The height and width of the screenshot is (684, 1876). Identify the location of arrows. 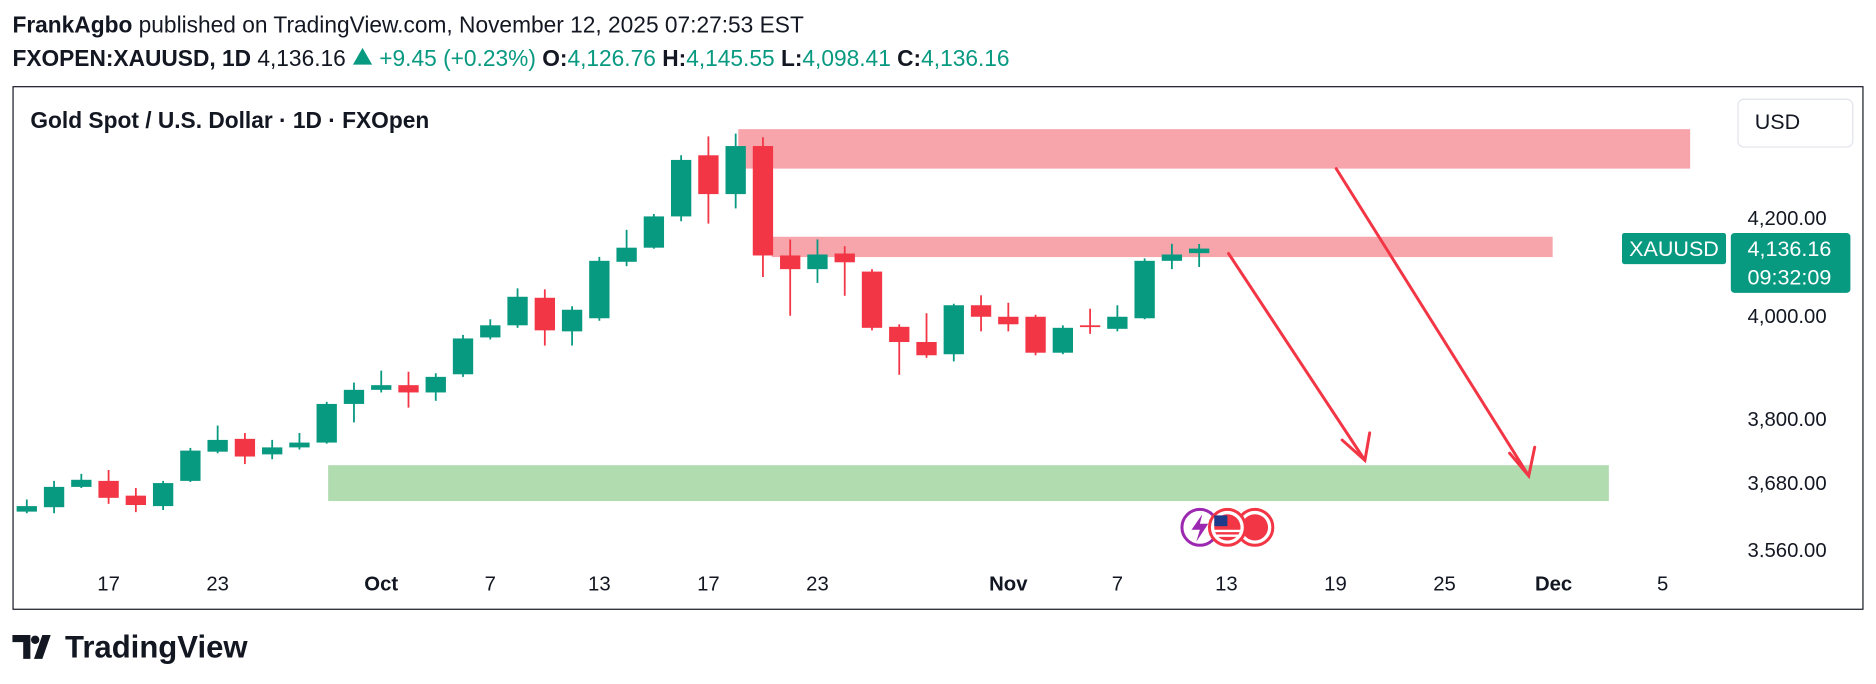
(1382, 323).